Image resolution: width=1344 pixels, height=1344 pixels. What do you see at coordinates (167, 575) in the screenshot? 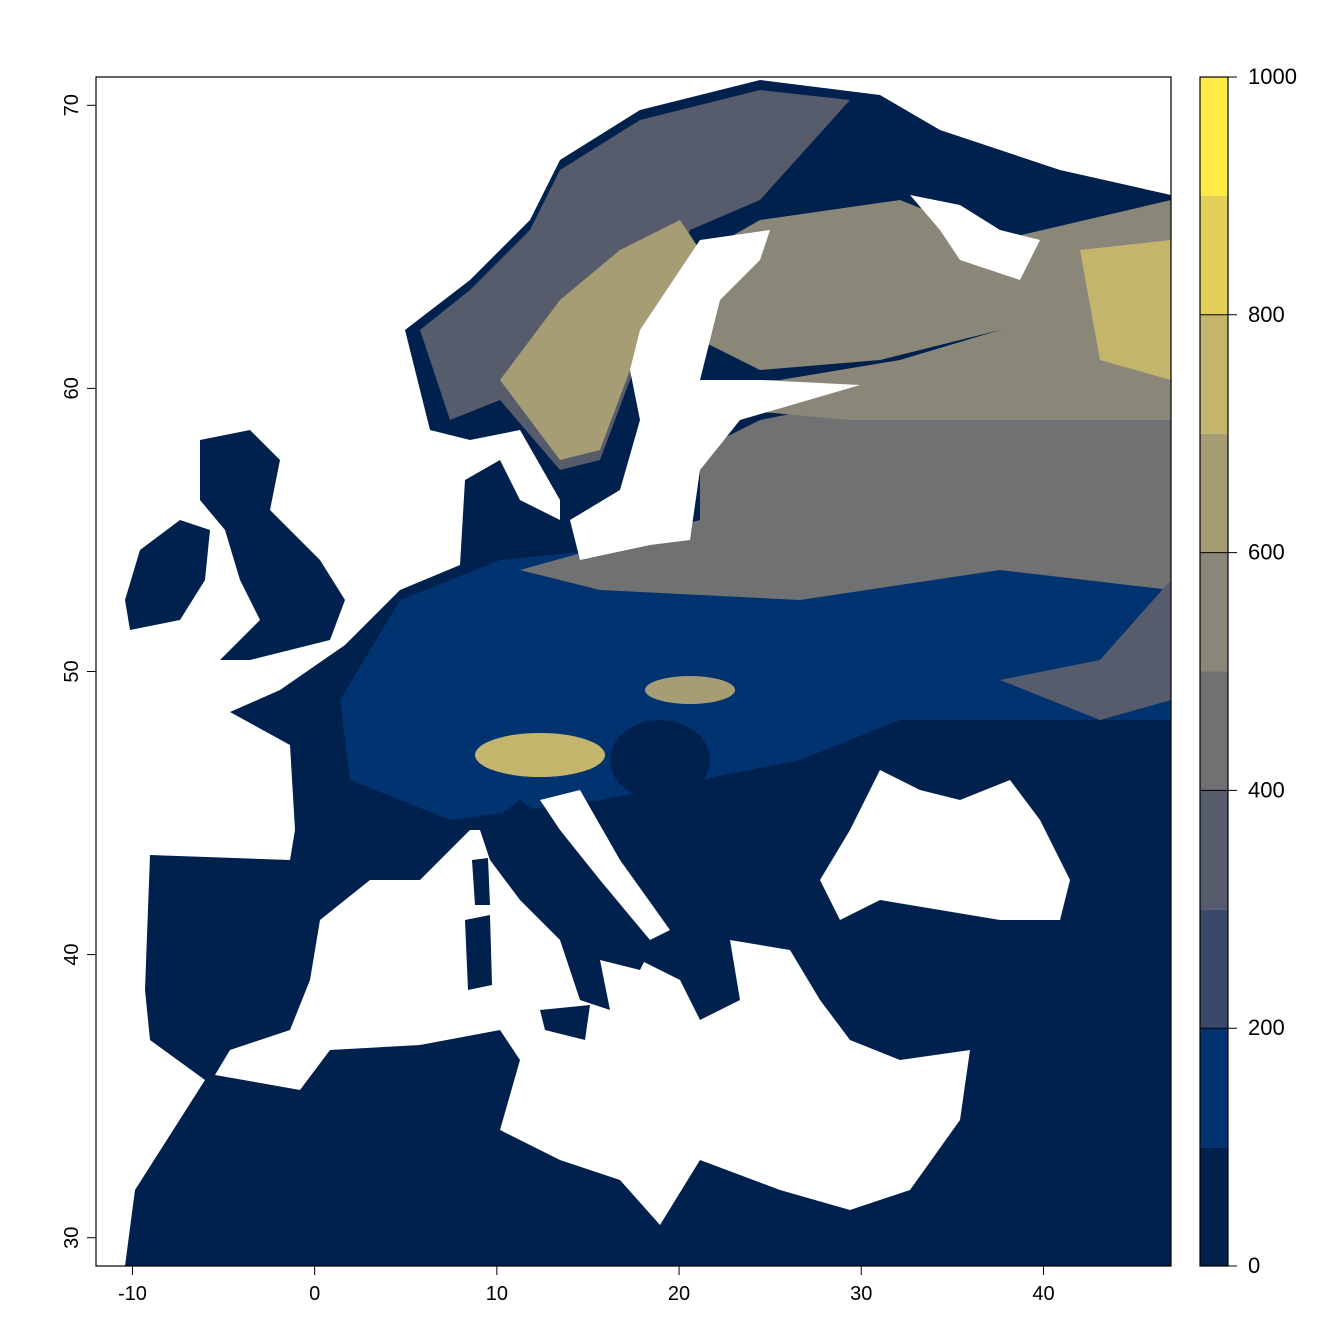
I see `ireland` at bounding box center [167, 575].